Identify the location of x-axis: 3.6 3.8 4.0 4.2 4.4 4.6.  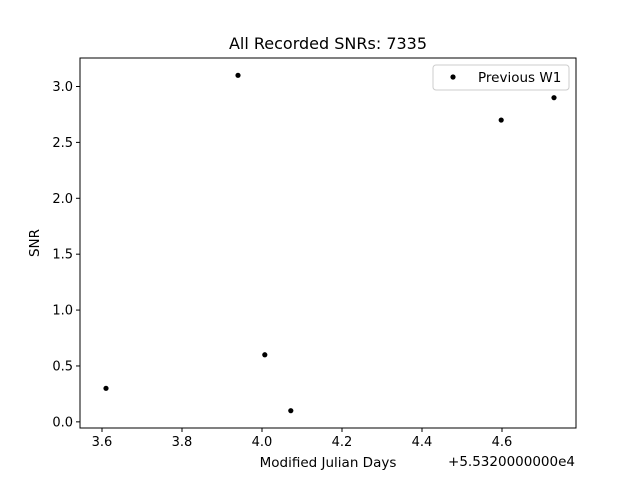
(302, 439).